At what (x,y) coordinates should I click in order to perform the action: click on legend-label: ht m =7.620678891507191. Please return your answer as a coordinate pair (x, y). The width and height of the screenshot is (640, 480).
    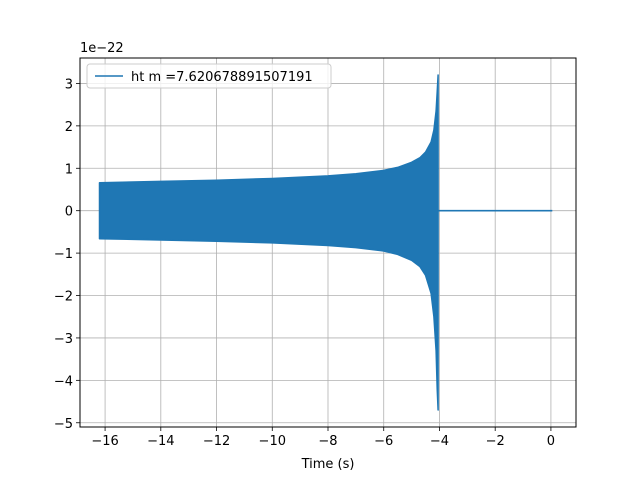
    Looking at the image, I should click on (222, 77).